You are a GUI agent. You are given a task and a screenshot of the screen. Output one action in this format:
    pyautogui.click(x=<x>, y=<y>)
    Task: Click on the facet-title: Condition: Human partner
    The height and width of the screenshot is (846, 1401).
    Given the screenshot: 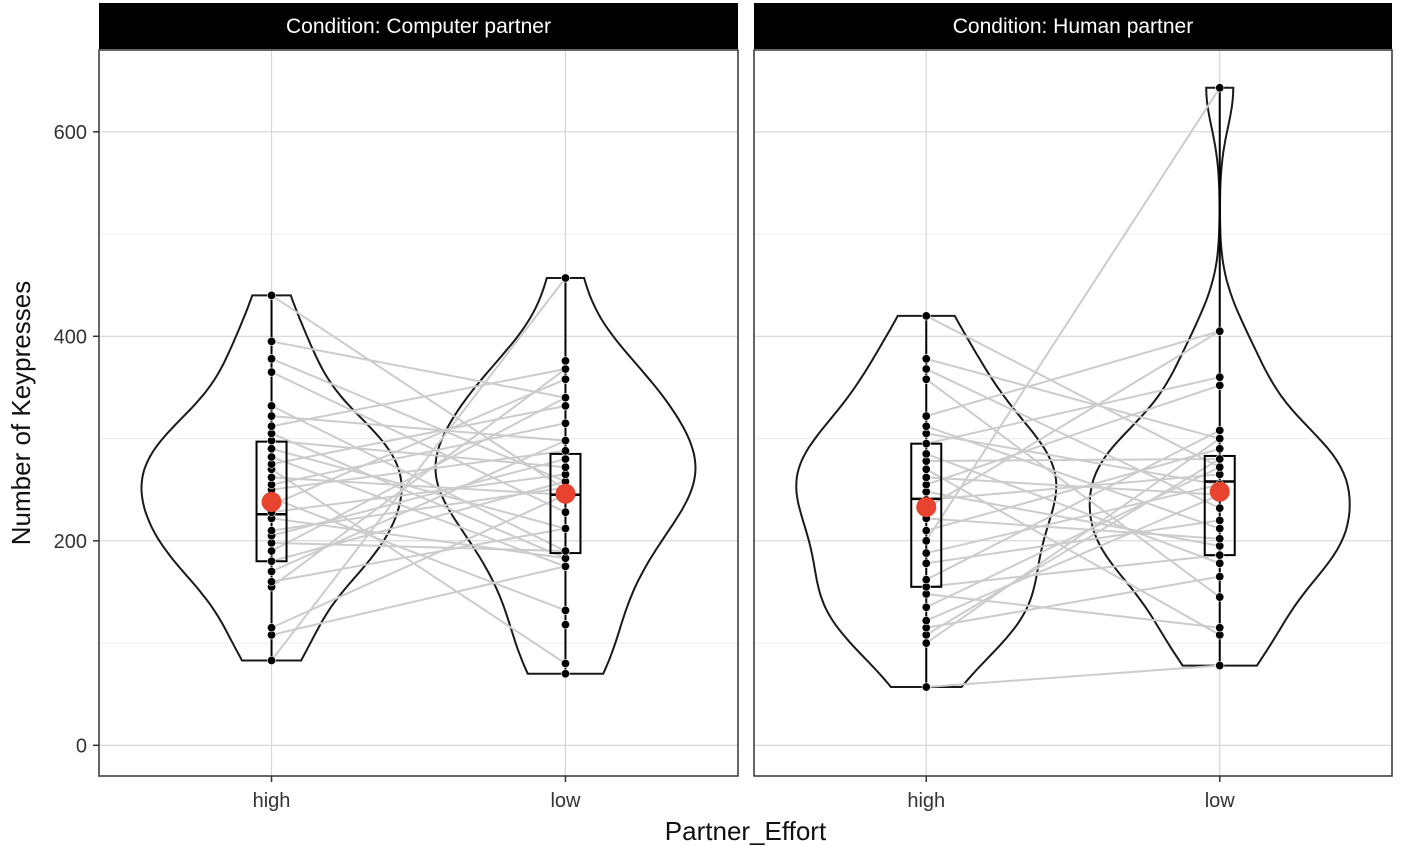 What is the action you would take?
    pyautogui.click(x=1073, y=26)
    